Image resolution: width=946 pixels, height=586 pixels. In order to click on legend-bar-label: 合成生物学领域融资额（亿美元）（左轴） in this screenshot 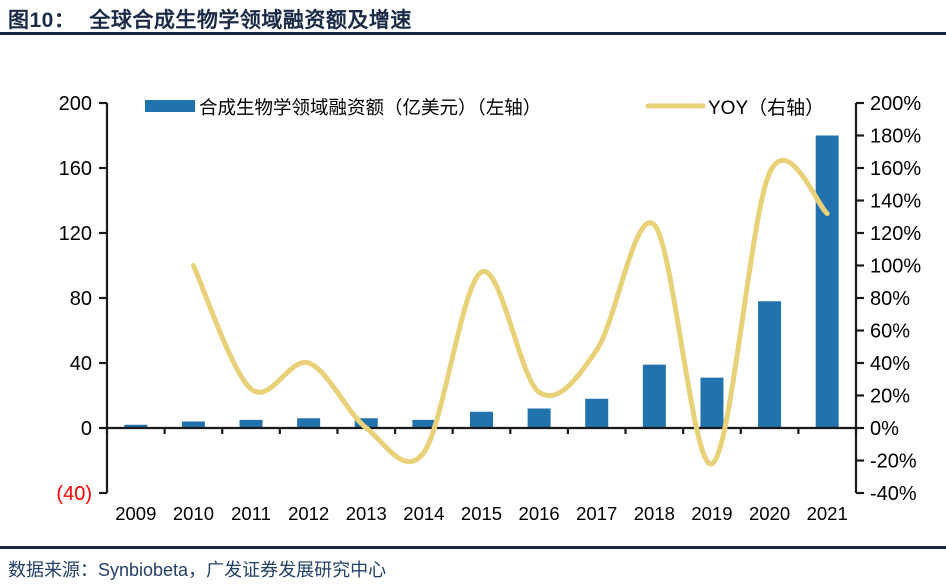, I will do `click(370, 107)`.